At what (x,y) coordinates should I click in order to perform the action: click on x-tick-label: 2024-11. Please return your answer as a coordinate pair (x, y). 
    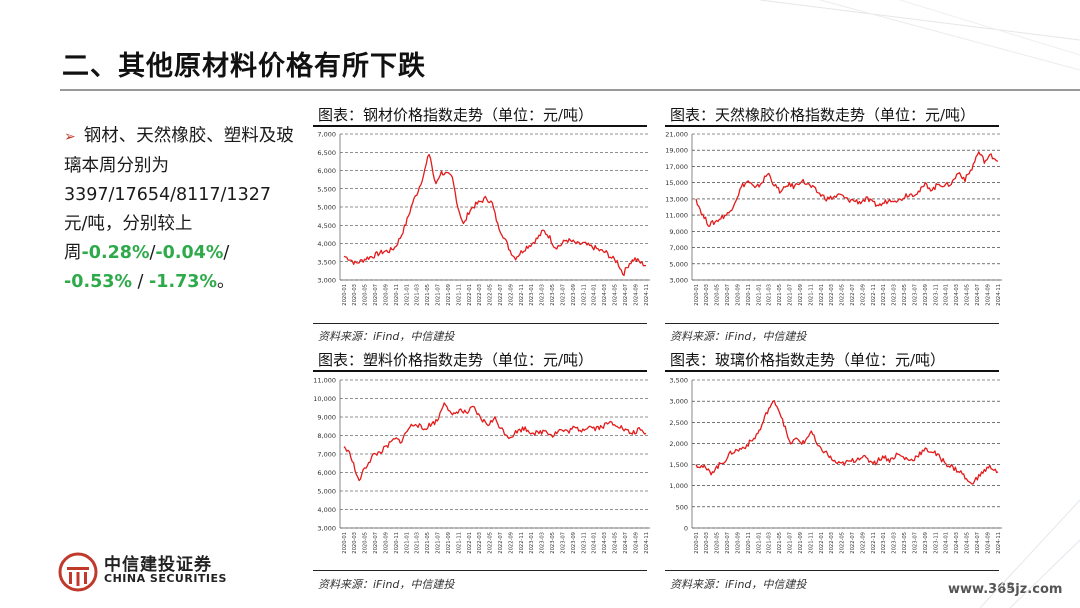
    Looking at the image, I should click on (999, 543).